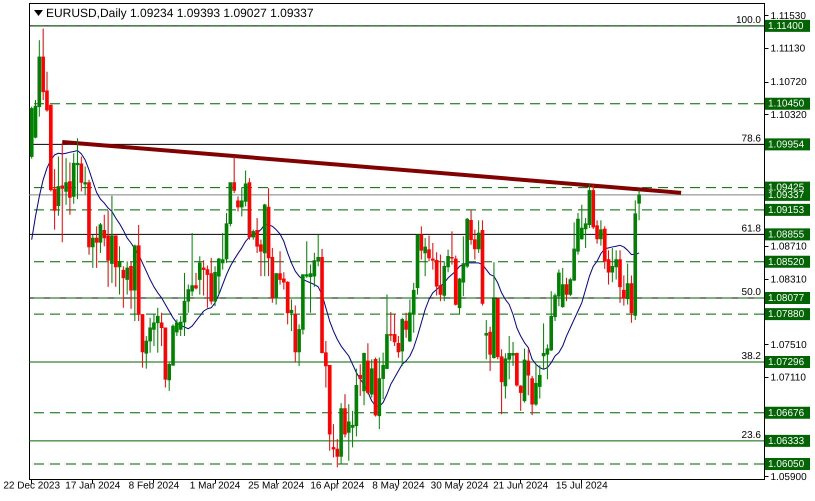 This screenshot has height=501, width=815. Describe the element at coordinates (786, 314) in the screenshot. I see `ref-line-label: 1.07880` at that location.